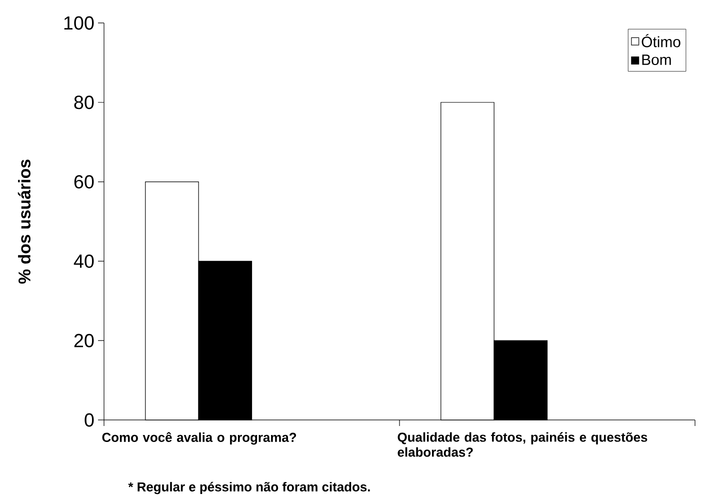  Describe the element at coordinates (24, 222) in the screenshot. I see `y-axis-title: % dos usuários` at that location.